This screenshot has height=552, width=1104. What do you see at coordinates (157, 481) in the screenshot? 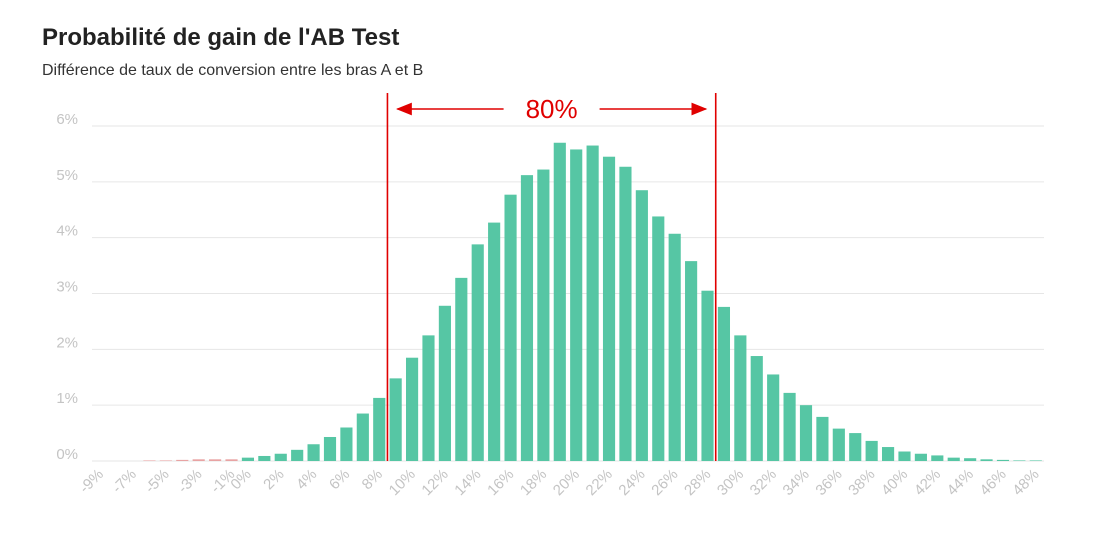
I see `x-tick-label: -5%` at bounding box center [157, 481].